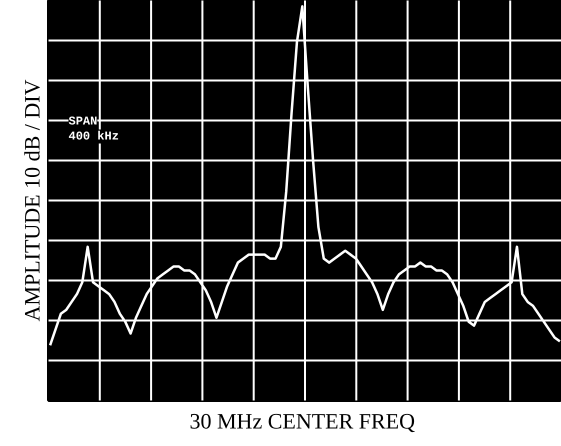  What do you see at coordinates (83, 121) in the screenshot?
I see `annotation: SPAN` at bounding box center [83, 121].